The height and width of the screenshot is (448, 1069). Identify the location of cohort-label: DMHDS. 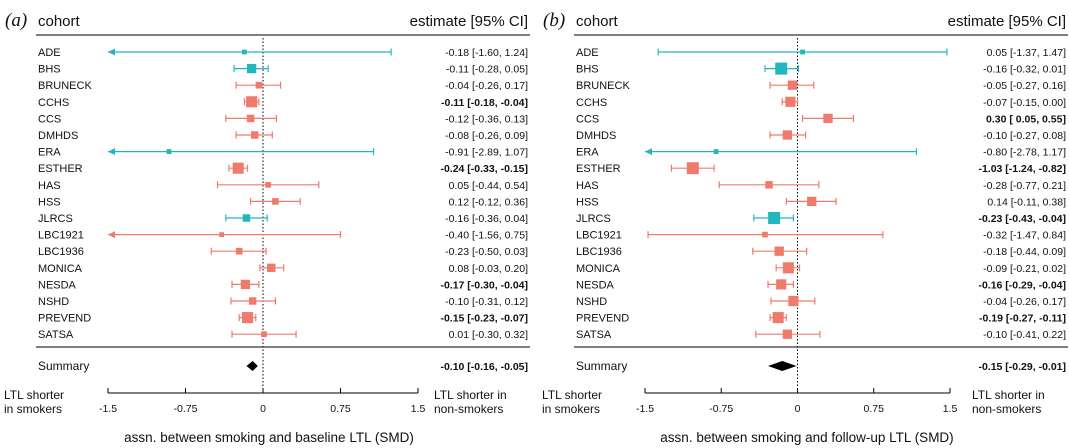
(58, 136).